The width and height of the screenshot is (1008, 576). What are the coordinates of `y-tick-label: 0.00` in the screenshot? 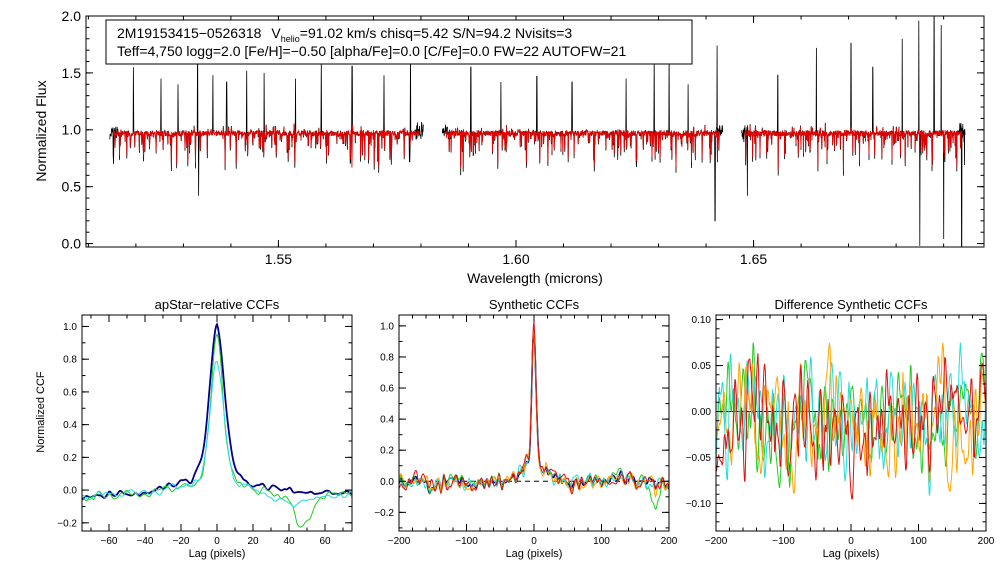 It's located at (702, 412).